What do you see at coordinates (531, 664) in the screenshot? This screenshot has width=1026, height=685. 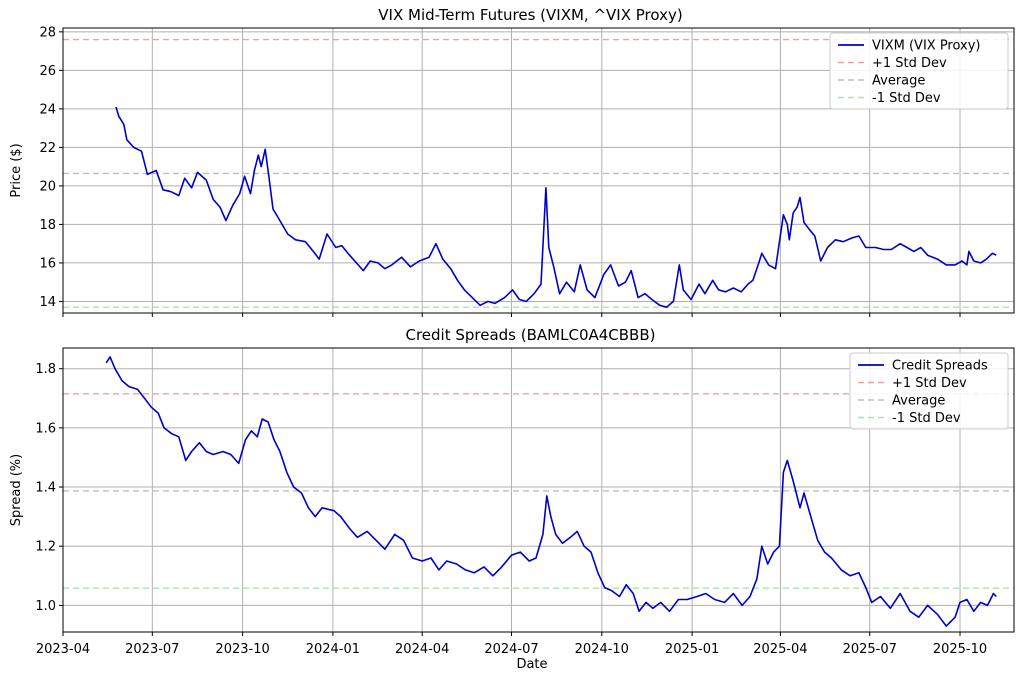 I see `x-axis-label: Date` at bounding box center [531, 664].